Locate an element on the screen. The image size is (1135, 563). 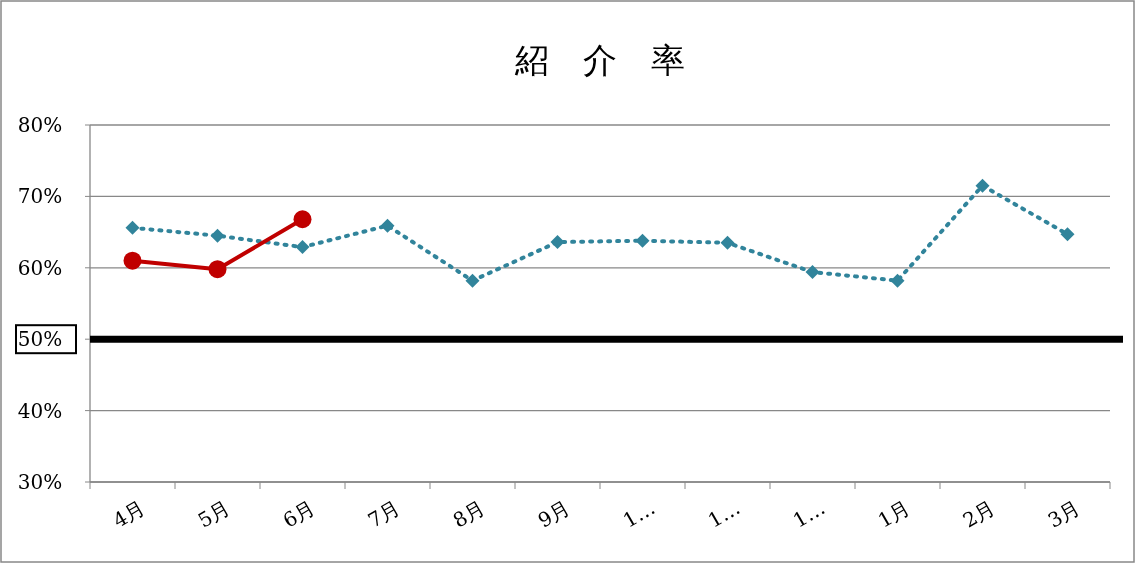
x-tick-label: 1月 is located at coordinates (894, 514).